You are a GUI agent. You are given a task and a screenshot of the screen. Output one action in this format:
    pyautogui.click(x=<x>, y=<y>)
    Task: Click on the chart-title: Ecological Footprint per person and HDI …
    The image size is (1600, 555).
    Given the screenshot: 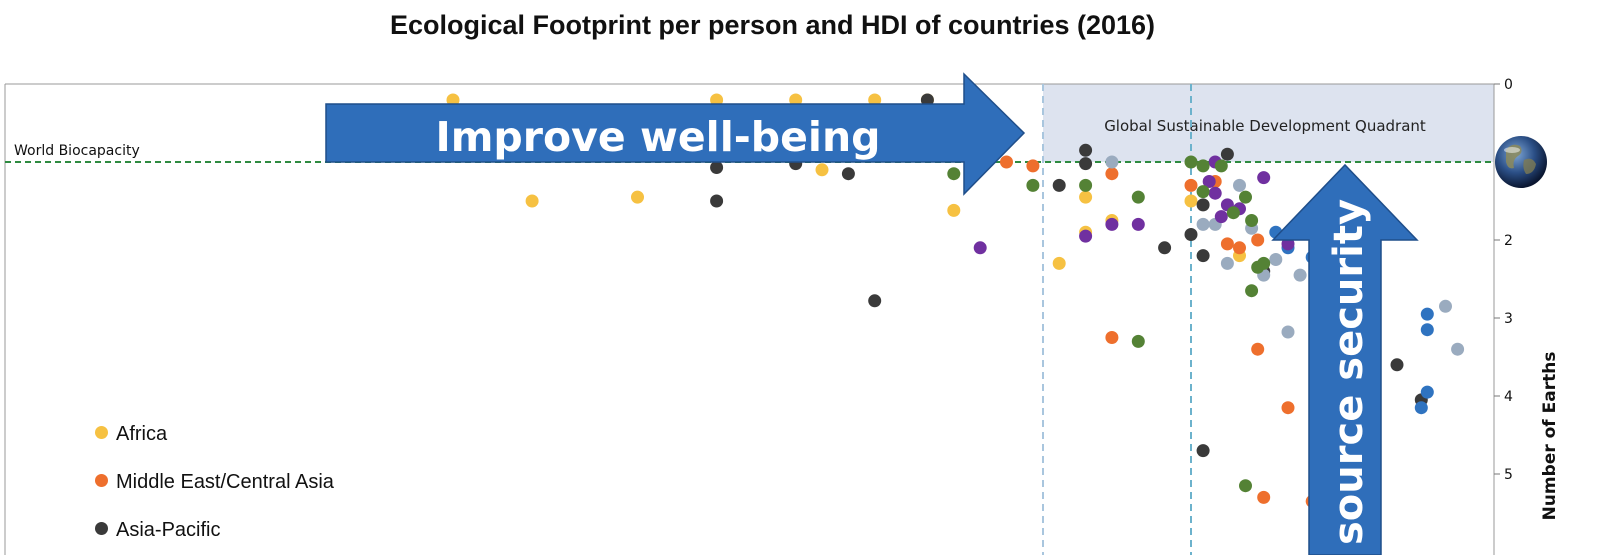 What is the action you would take?
    pyautogui.click(x=772, y=25)
    